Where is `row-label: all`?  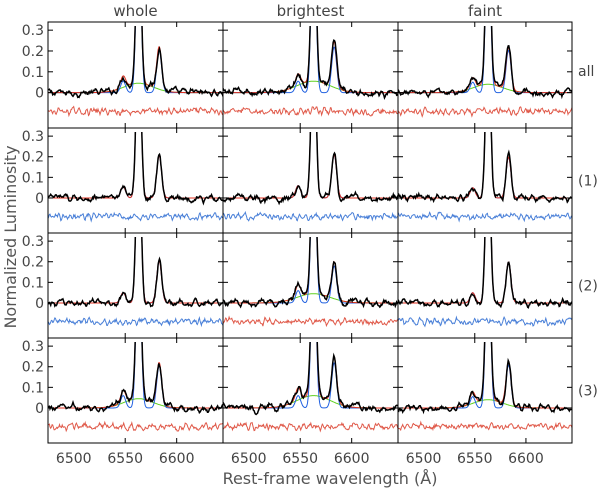
row-label: all is located at coordinates (586, 72).